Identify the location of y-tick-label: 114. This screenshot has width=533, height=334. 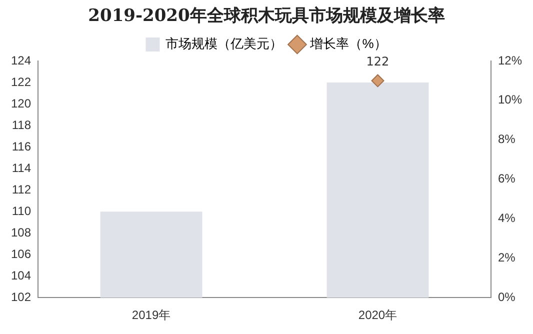
(22, 167).